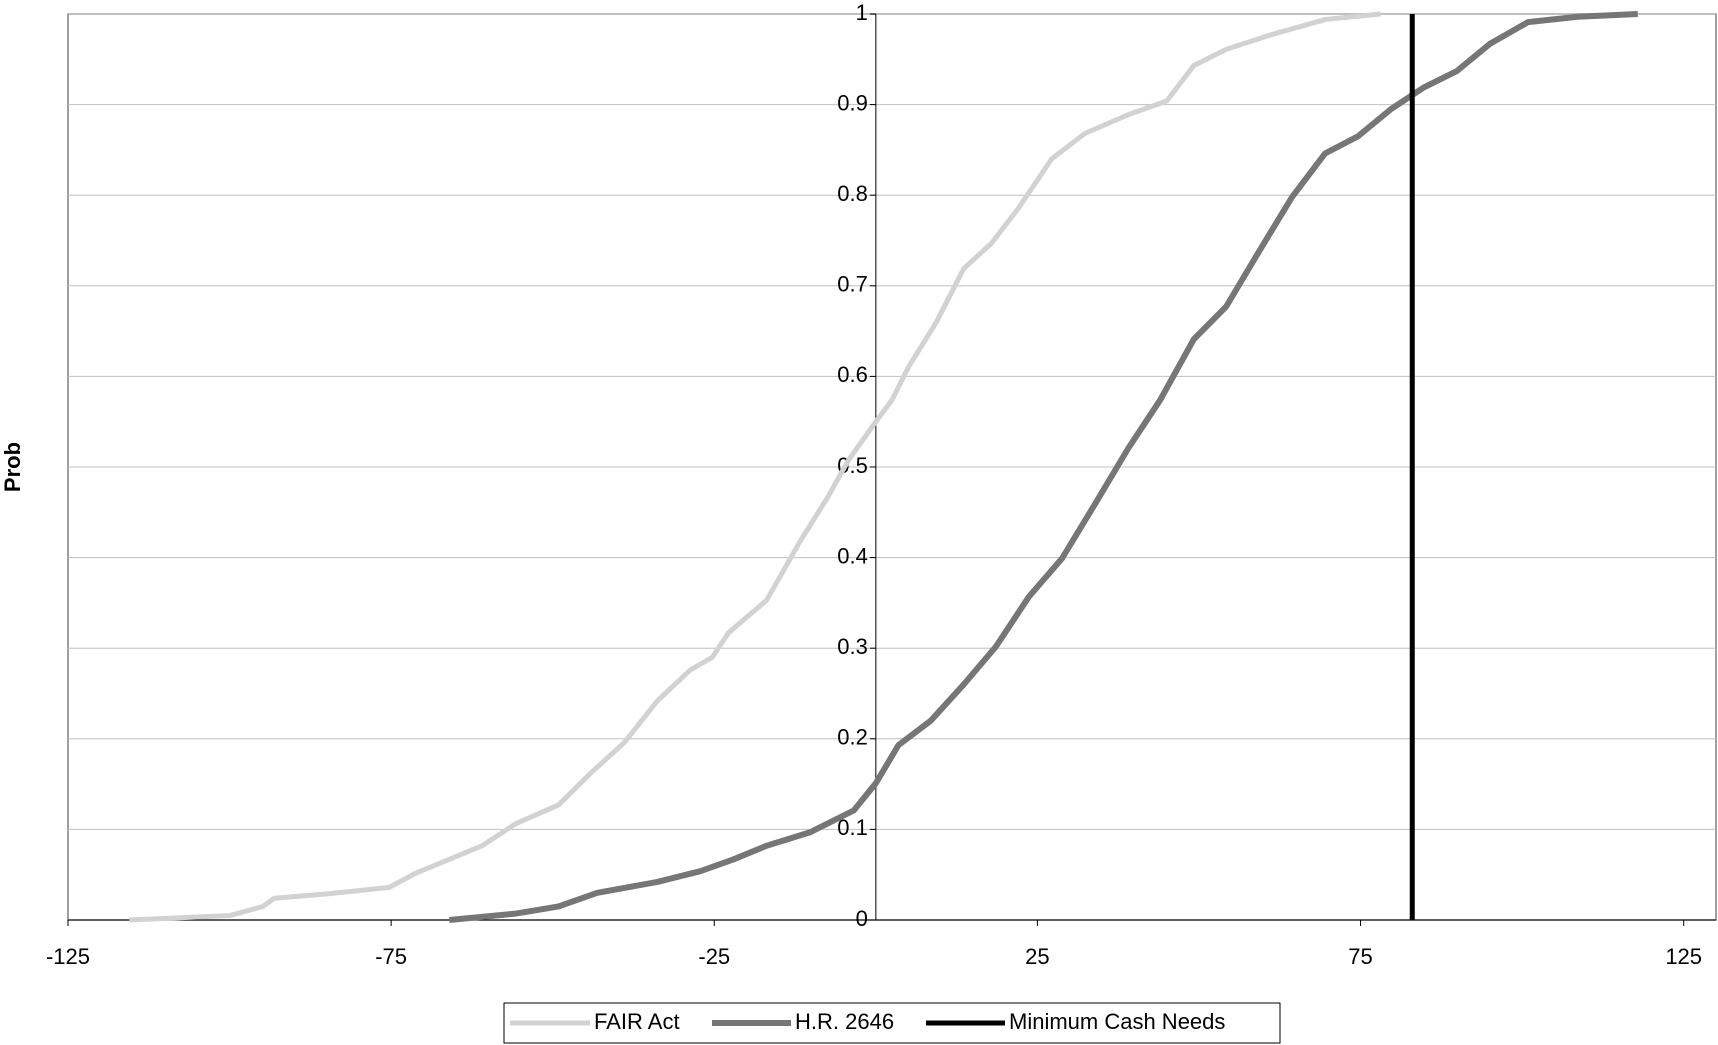 Image resolution: width=1718 pixels, height=1045 pixels. Describe the element at coordinates (1360, 956) in the screenshot. I see `x-tick-label: 75` at that location.